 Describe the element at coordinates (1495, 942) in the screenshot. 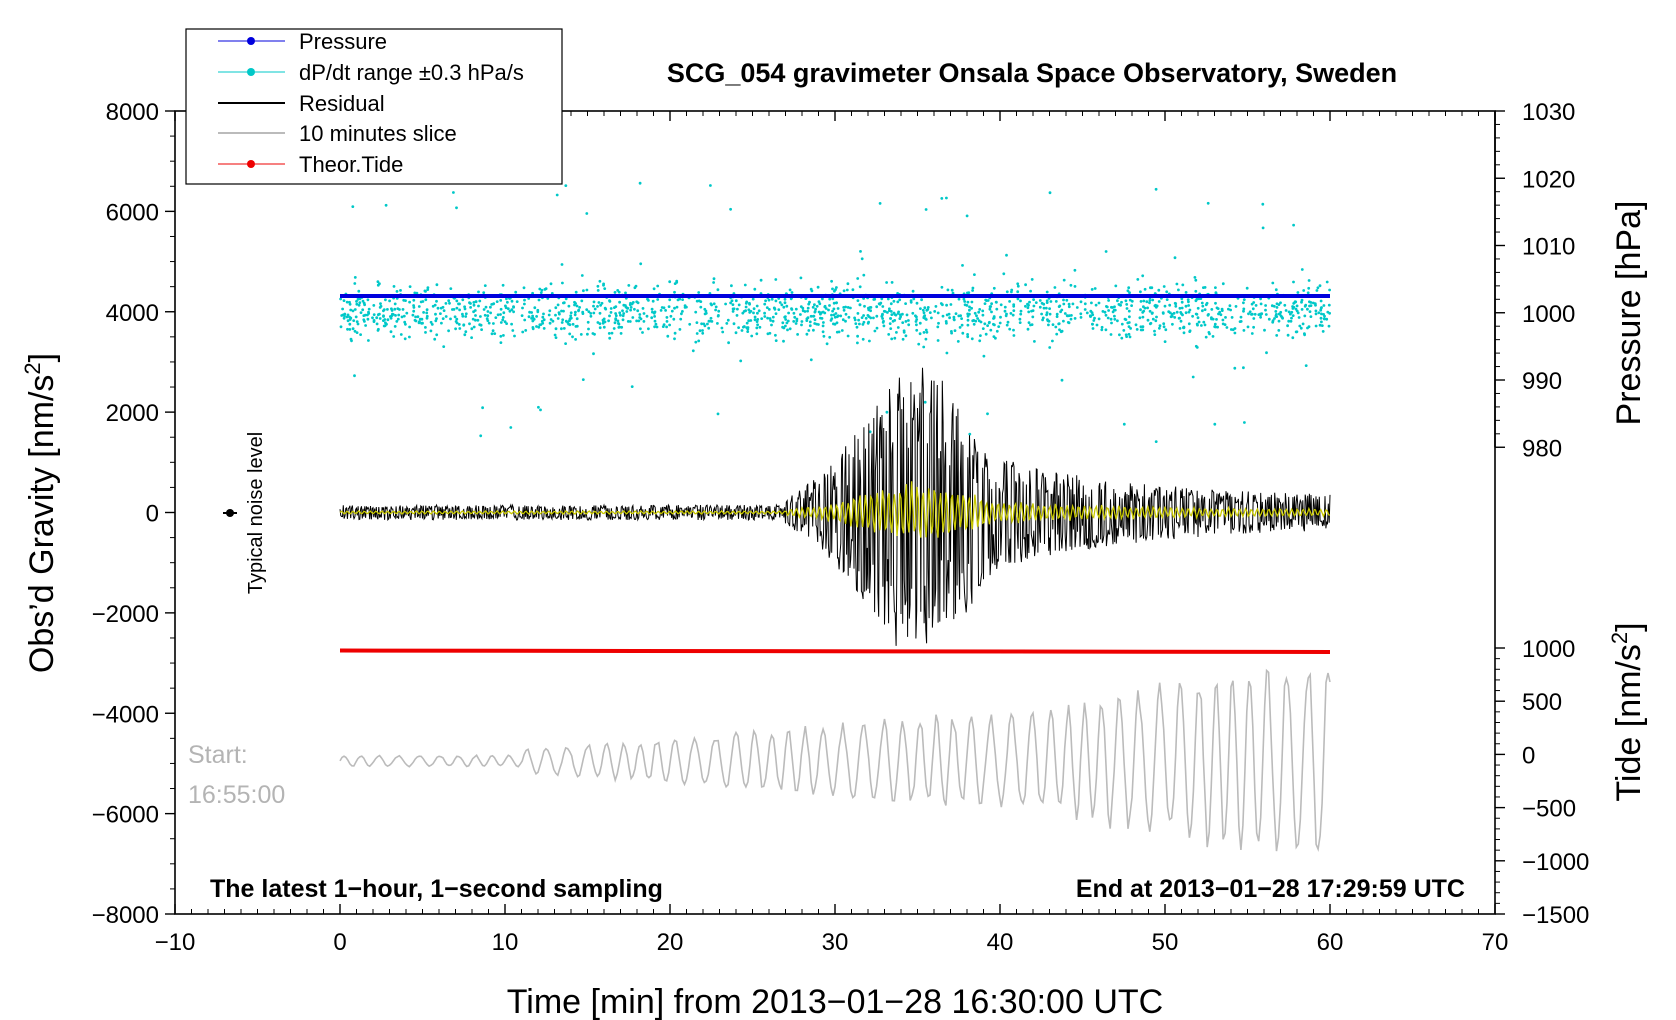

I see `x-tick-label: 70` at that location.